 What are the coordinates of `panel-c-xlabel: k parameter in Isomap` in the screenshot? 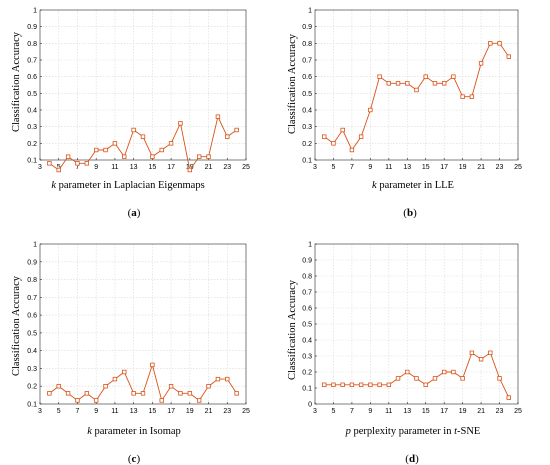 It's located at (134, 431).